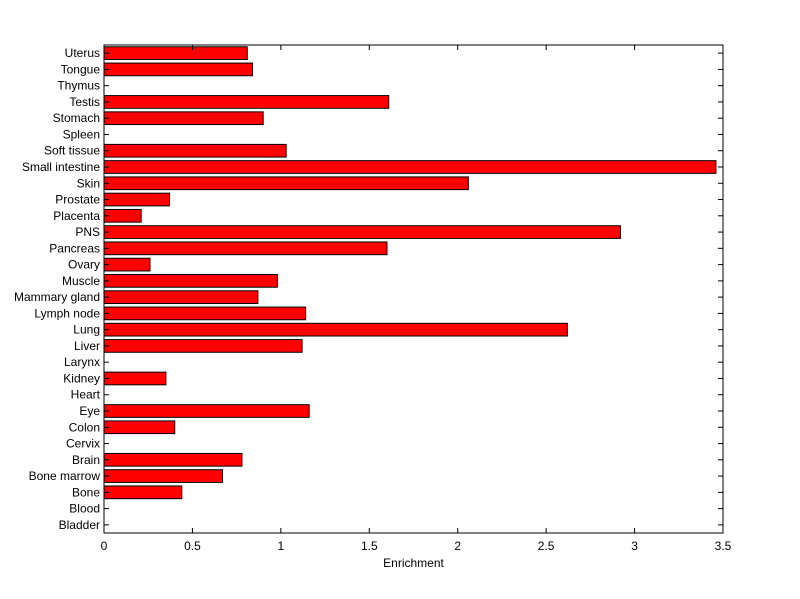 Image resolution: width=800 pixels, height=599 pixels. What do you see at coordinates (82, 362) in the screenshot?
I see `y-tick-label-larynx: Larynx` at bounding box center [82, 362].